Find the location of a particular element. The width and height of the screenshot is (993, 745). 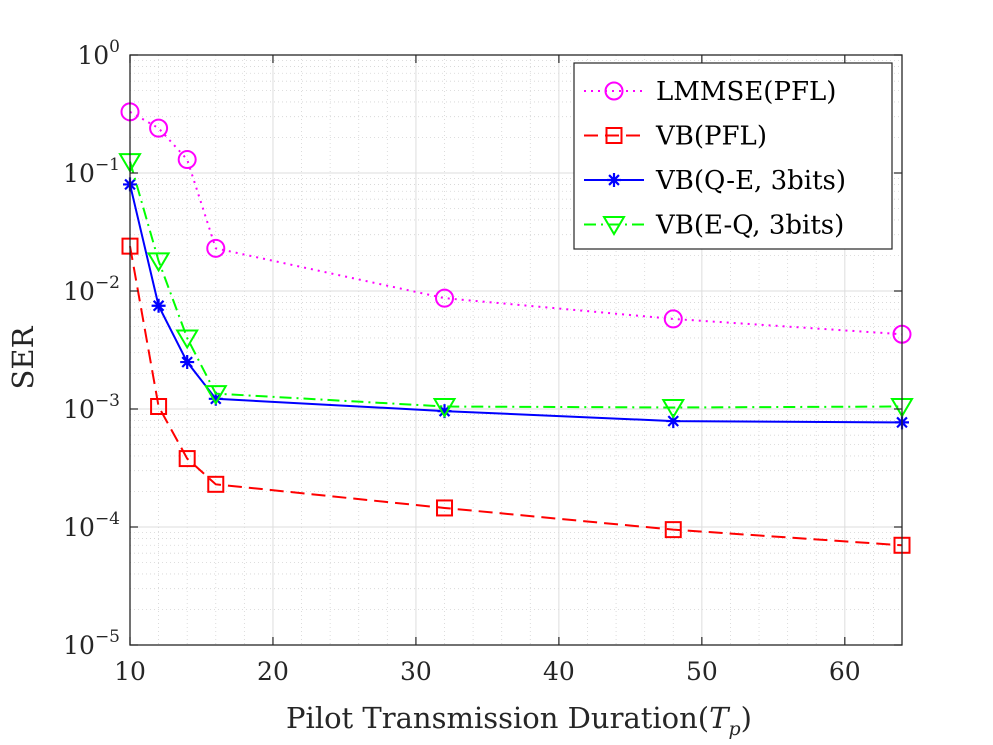

legend-box is located at coordinates (733, 156).